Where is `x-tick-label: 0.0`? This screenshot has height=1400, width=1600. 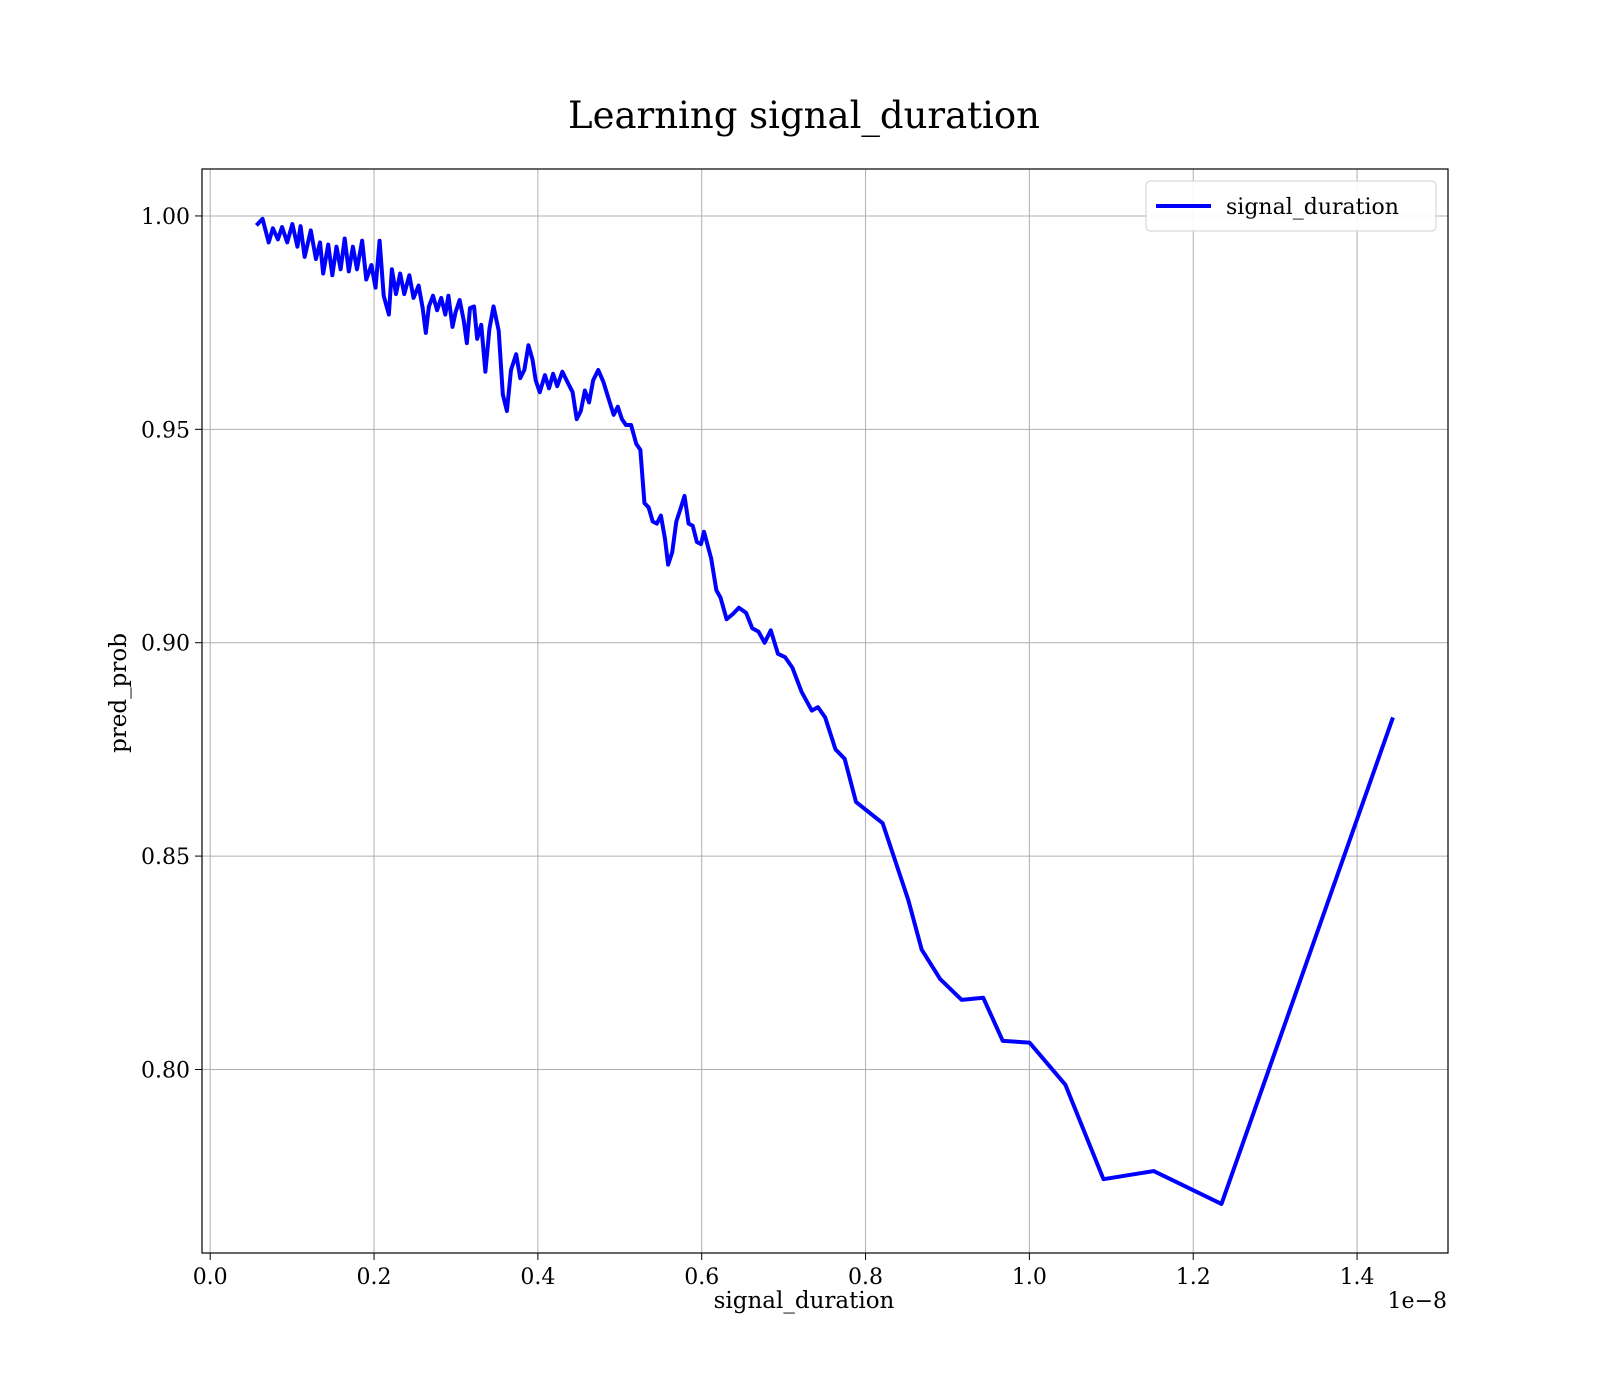
x-tick-label: 0.0 is located at coordinates (210, 1277).